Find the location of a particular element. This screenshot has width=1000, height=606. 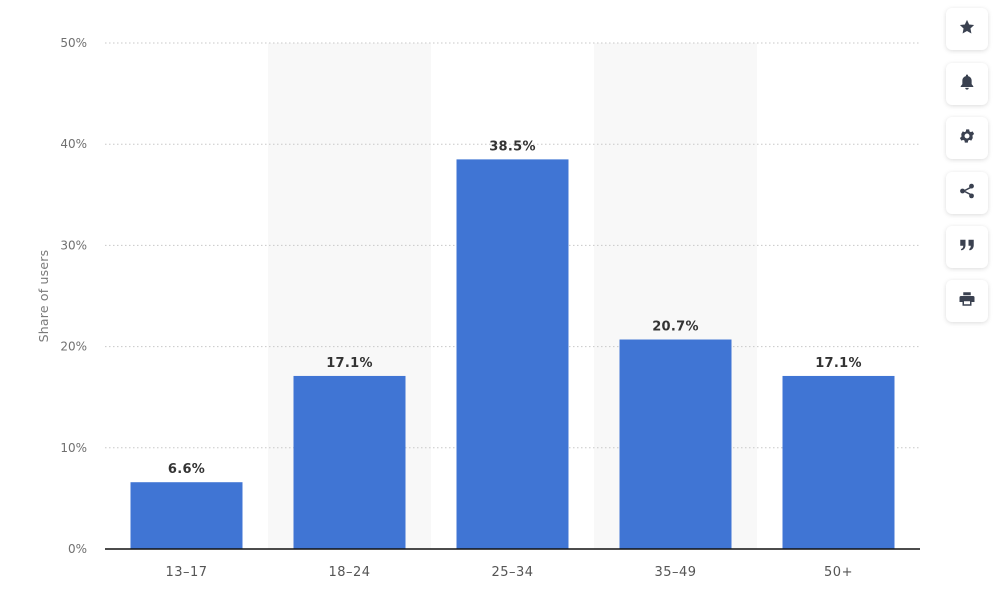

y-tick-label: 30% is located at coordinates (73, 245).